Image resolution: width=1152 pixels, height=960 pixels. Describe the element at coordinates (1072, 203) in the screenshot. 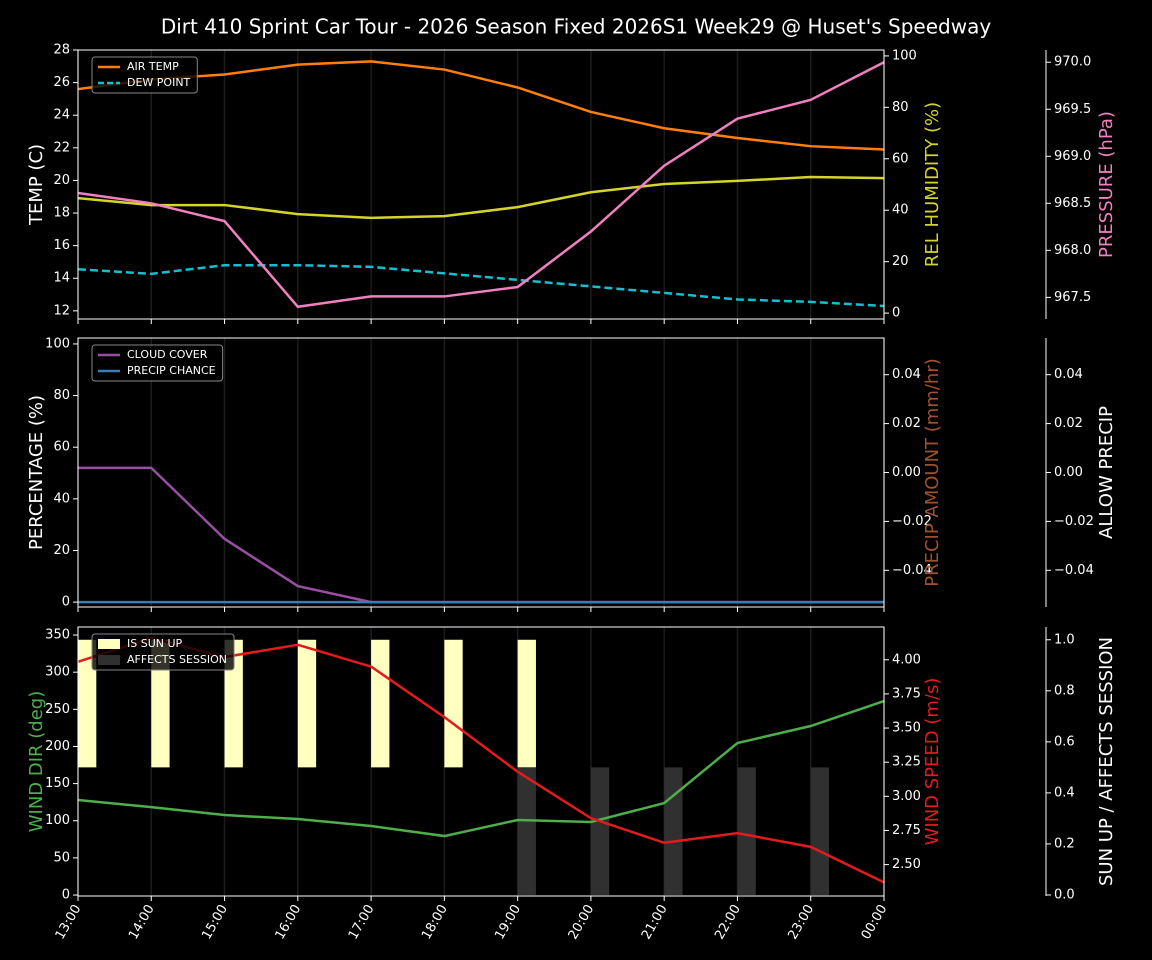

I see `y3-tick-label: 968.5` at that location.